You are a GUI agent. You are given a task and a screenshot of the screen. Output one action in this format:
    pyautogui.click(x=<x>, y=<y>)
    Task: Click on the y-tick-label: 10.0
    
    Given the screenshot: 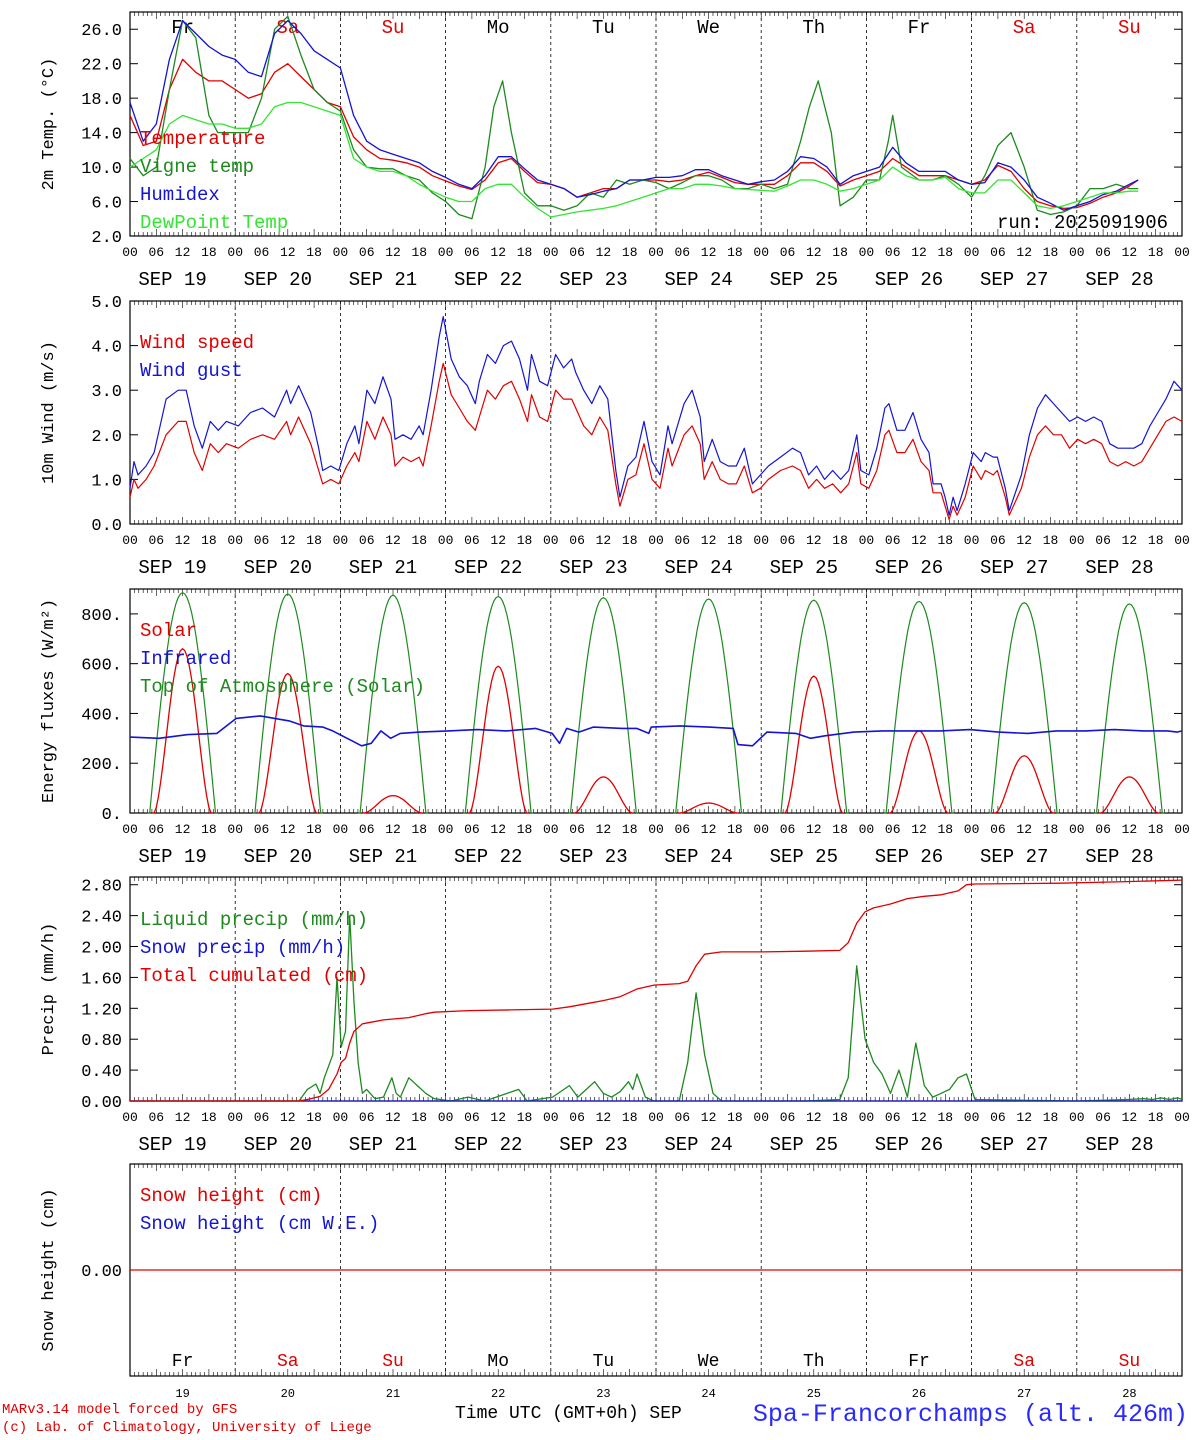 What is the action you would take?
    pyautogui.click(x=101, y=169)
    